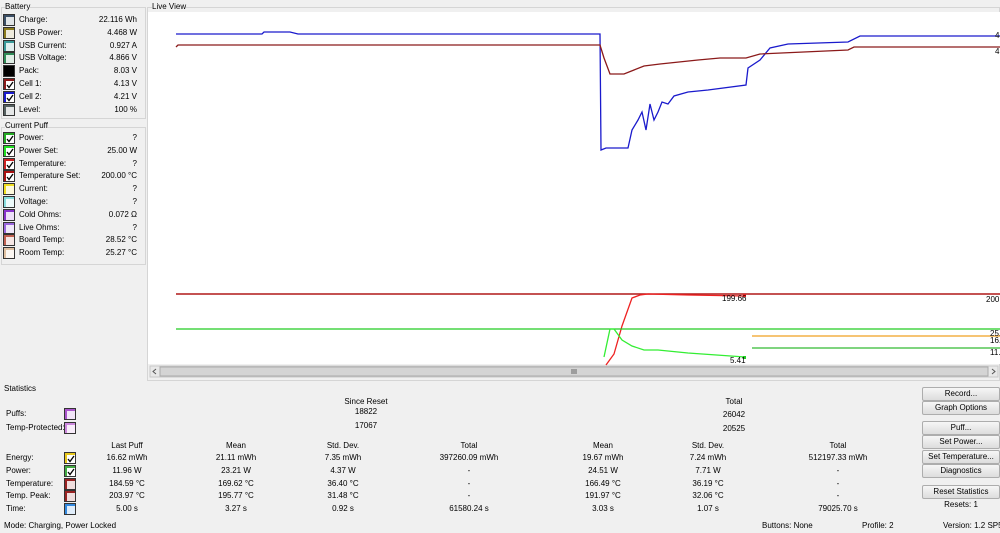 This screenshot has width=1000, height=533. What do you see at coordinates (43, 45) in the screenshot?
I see `field-label: USB Current:` at bounding box center [43, 45].